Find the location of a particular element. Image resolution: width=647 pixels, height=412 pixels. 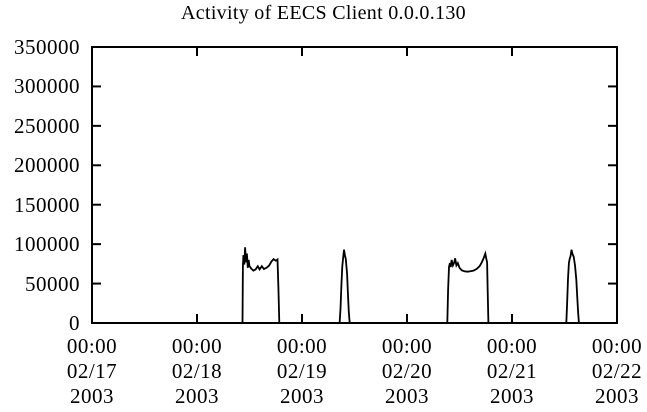

y-tick-label: 200000 is located at coordinates (47, 165).